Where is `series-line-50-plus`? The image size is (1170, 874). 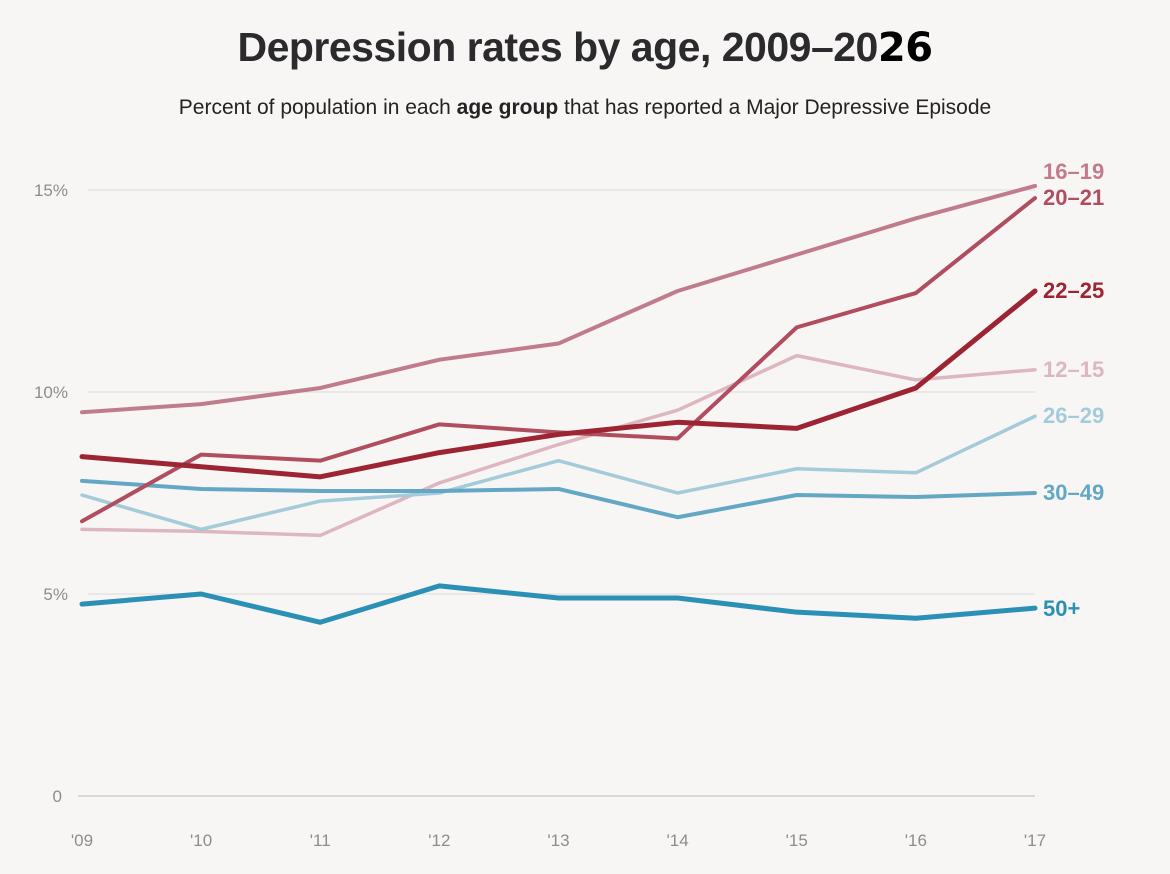 series-line-50-plus is located at coordinates (558, 604).